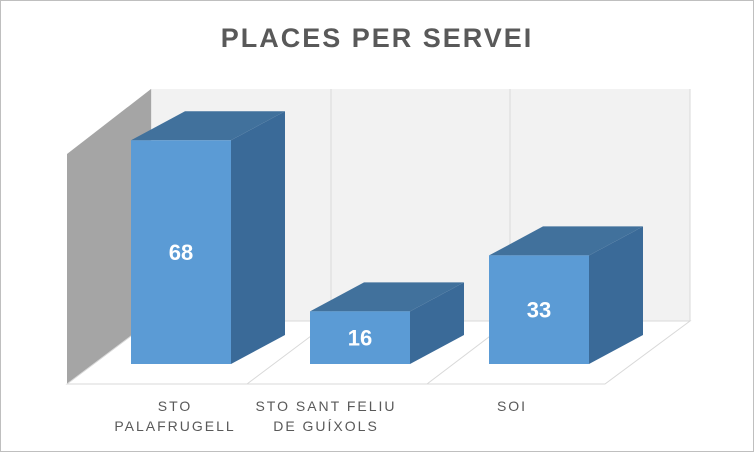  Describe the element at coordinates (377, 38) in the screenshot. I see `chart-title: PLACES PER SERVEI` at that location.